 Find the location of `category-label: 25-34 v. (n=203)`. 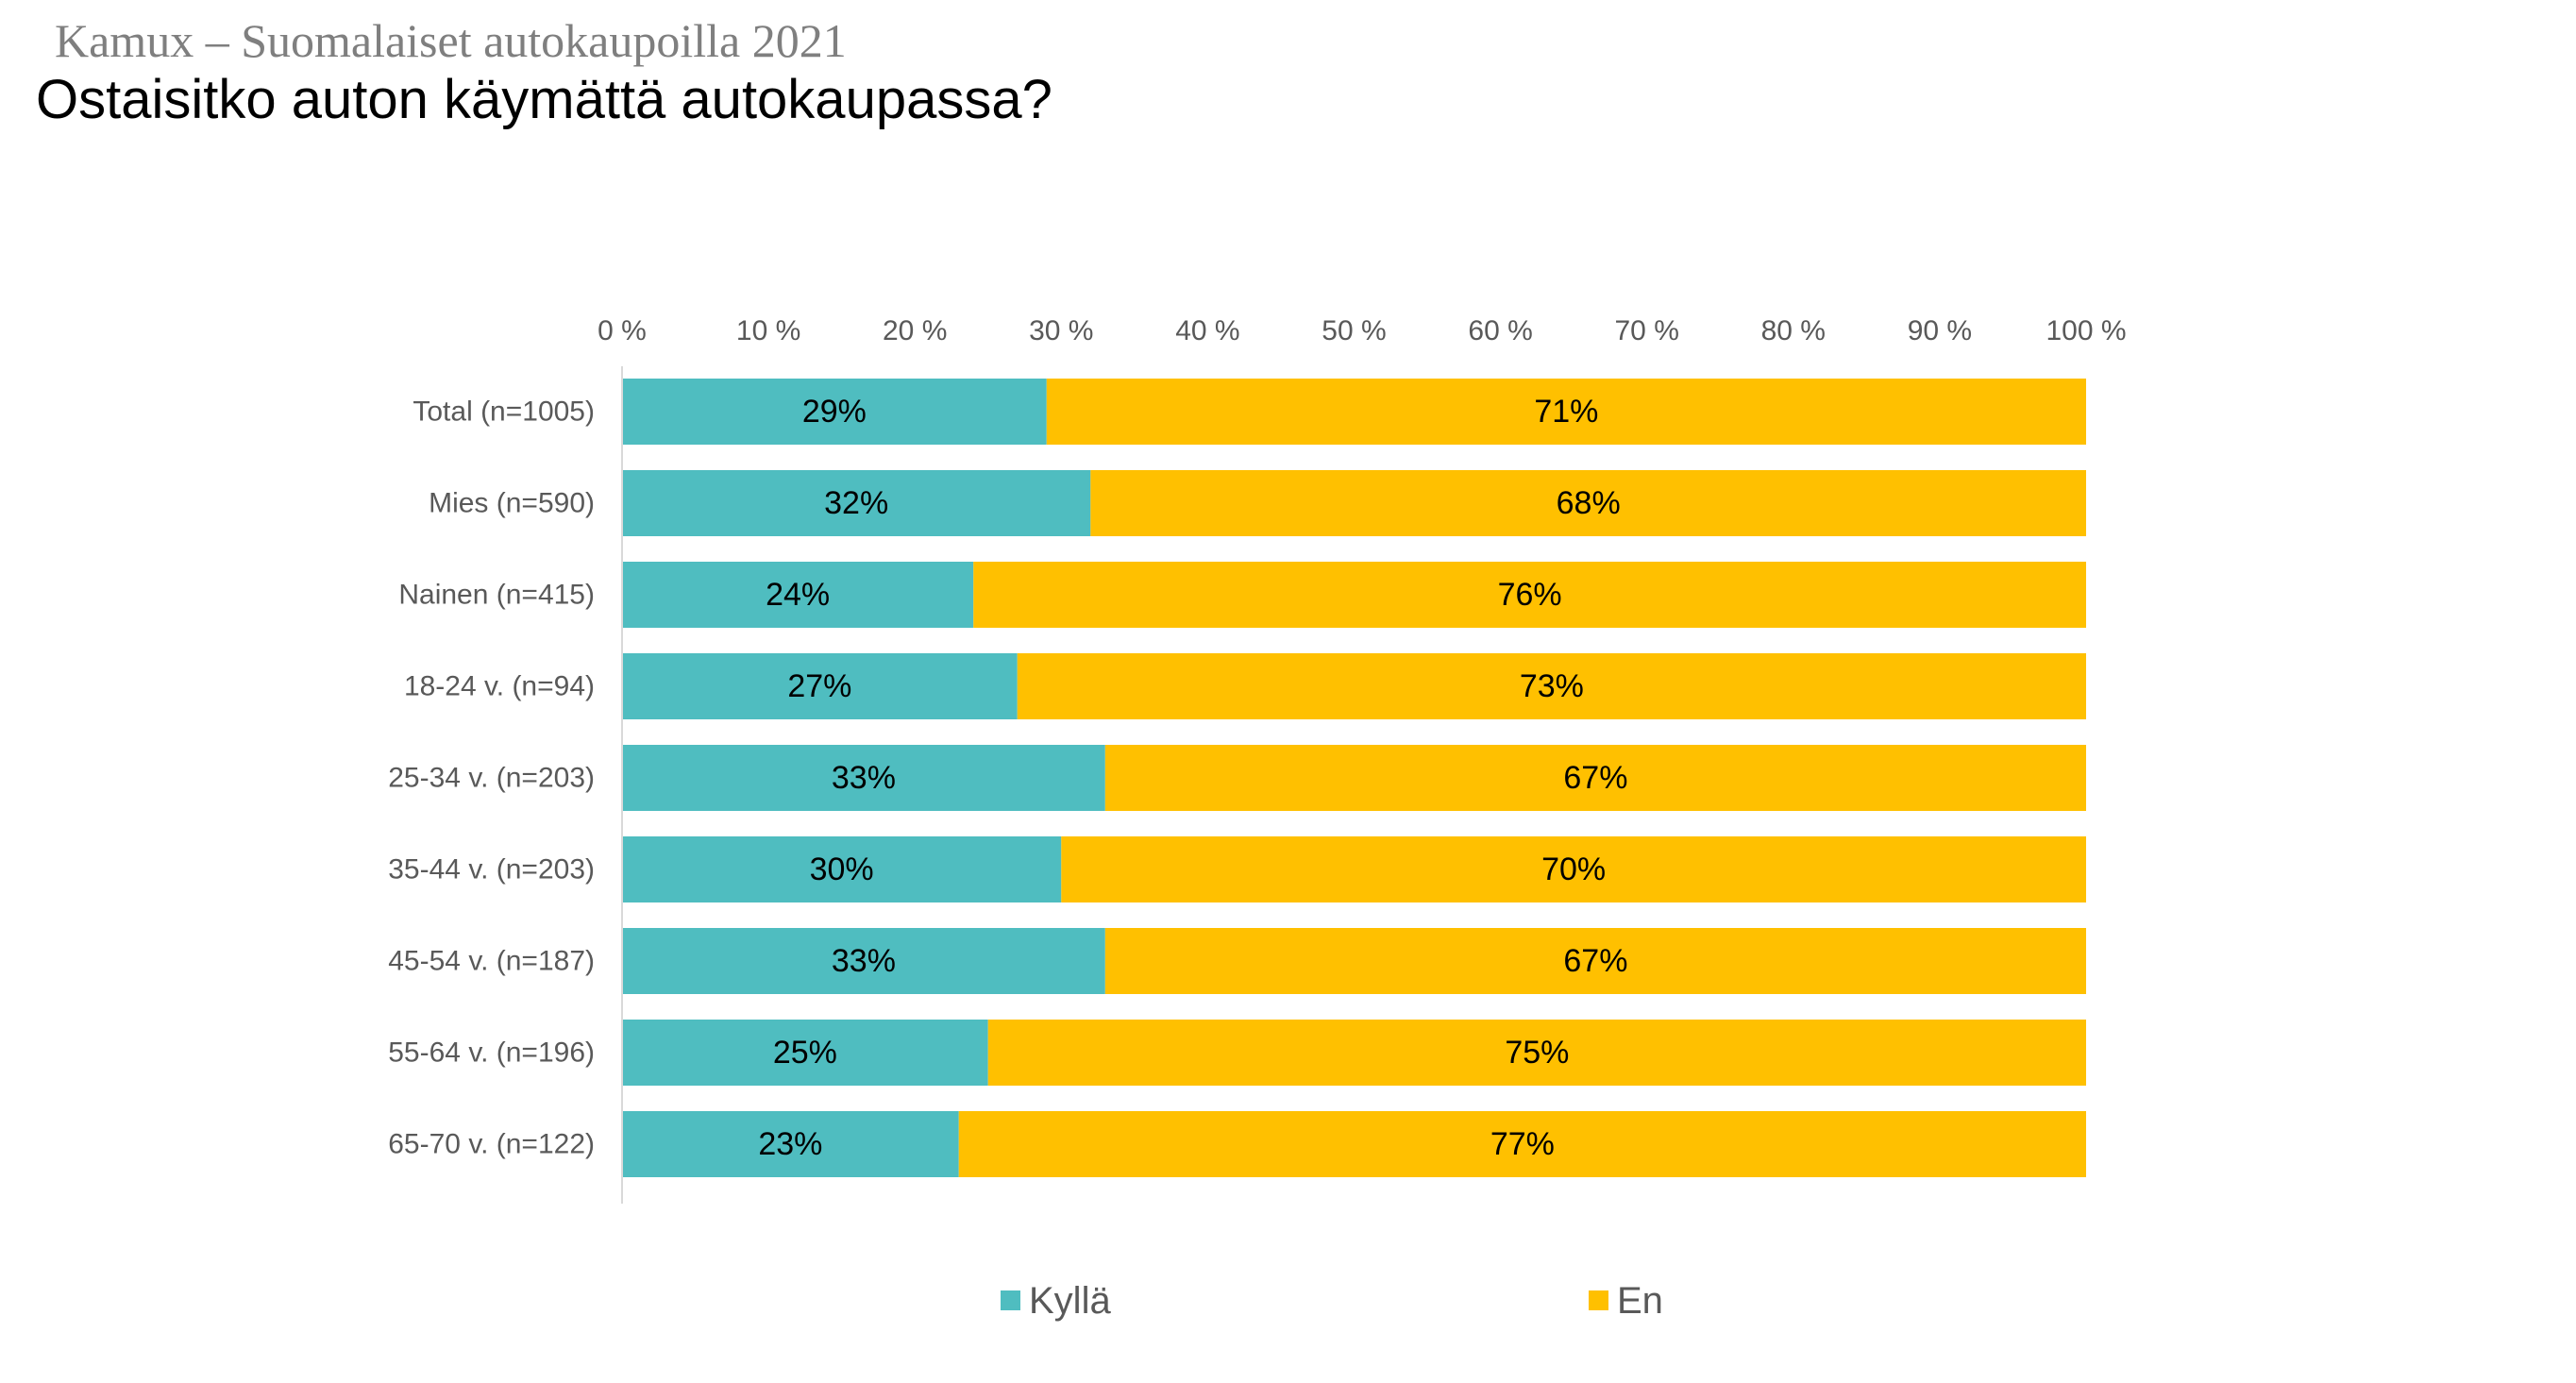

category-label: 25-34 v. (n=203) is located at coordinates (491, 778).